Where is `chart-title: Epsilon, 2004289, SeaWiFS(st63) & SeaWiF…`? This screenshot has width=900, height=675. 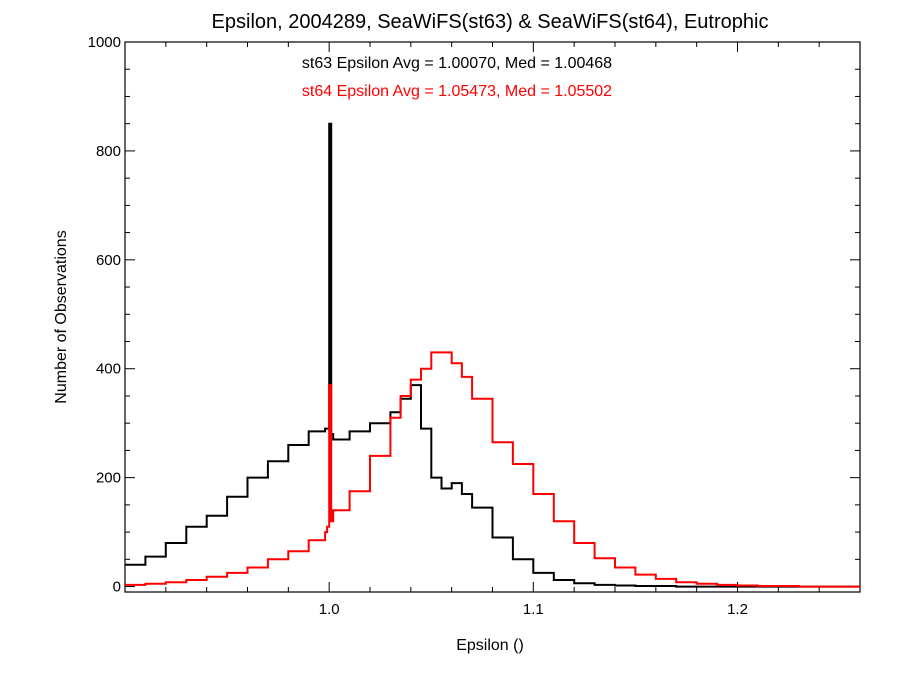
chart-title: Epsilon, 2004289, SeaWiFS(st63) & SeaWiF… is located at coordinates (490, 22).